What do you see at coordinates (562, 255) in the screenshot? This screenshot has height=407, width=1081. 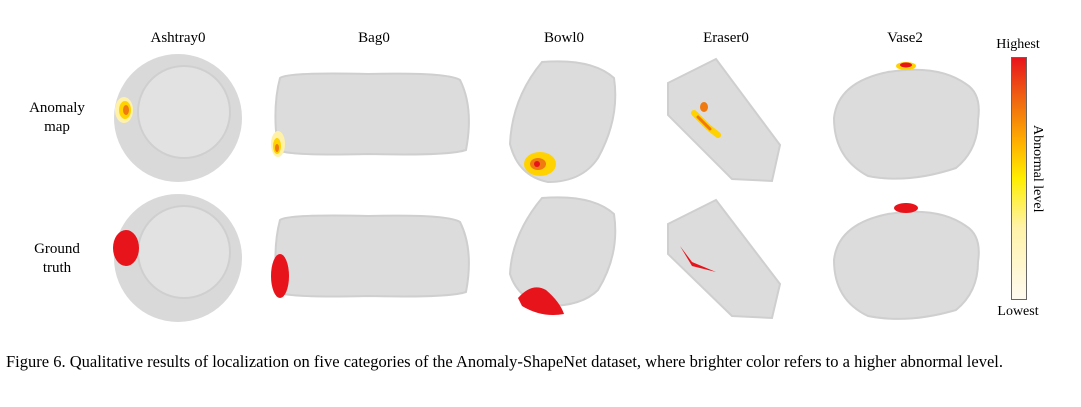 I see `bowl0-ground-truth` at bounding box center [562, 255].